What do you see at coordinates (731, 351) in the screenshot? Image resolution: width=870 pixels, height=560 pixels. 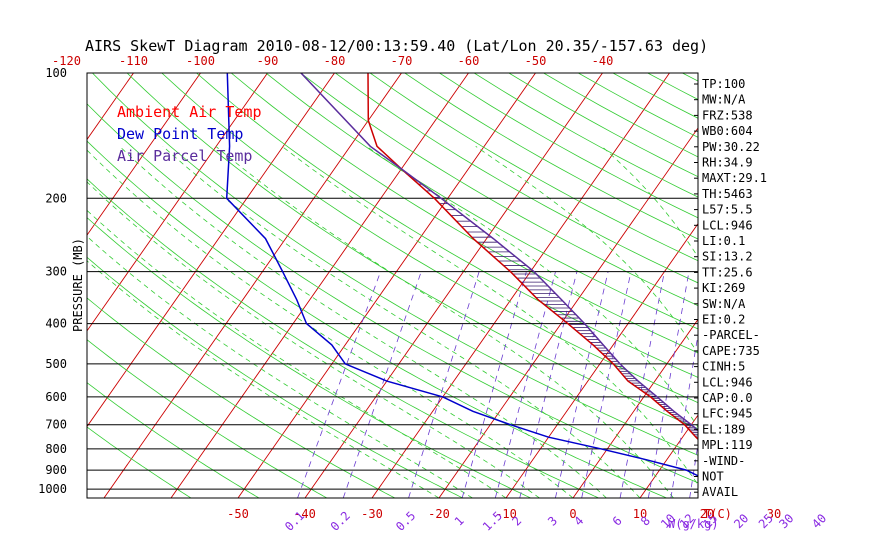 I see `index-label: CAPE:735` at bounding box center [731, 351].